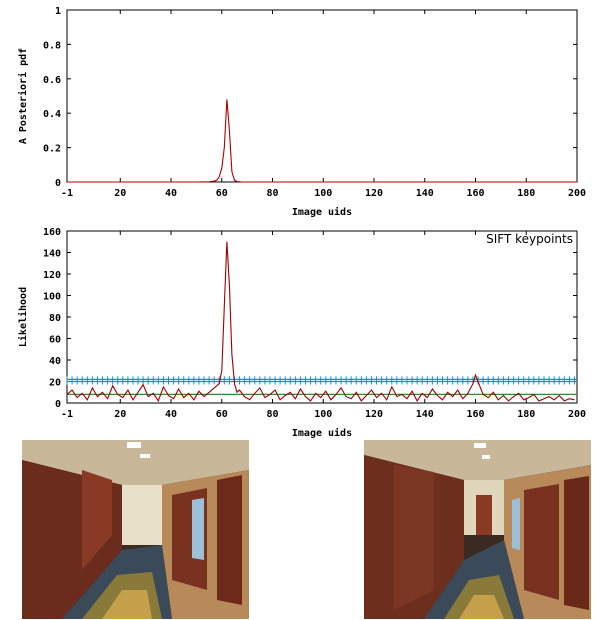 Image resolution: width=597 pixels, height=620 pixels. Describe the element at coordinates (52, 149) in the screenshot. I see `y-tick-label: 0.2` at that location.